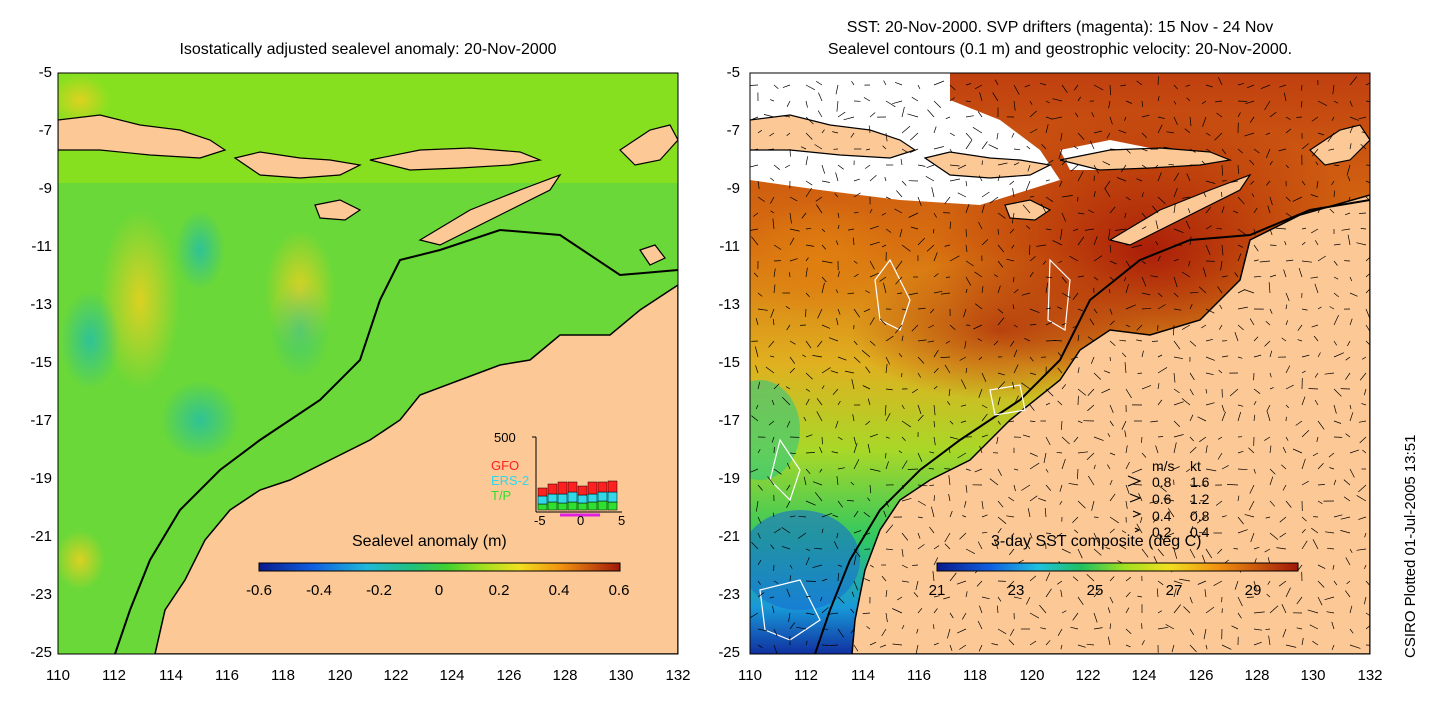 Image resolution: width=1440 pixels, height=720 pixels. What do you see at coordinates (41, 420) in the screenshot?
I see `left-y-tick: -17` at bounding box center [41, 420].